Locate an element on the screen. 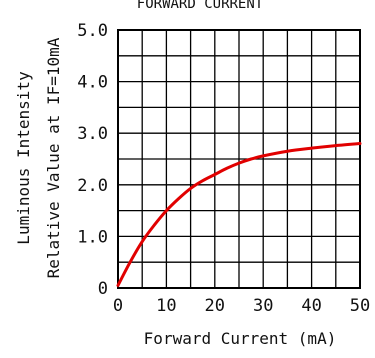 This screenshot has width=375, height=358. x-tick-label: 40 is located at coordinates (311, 306).